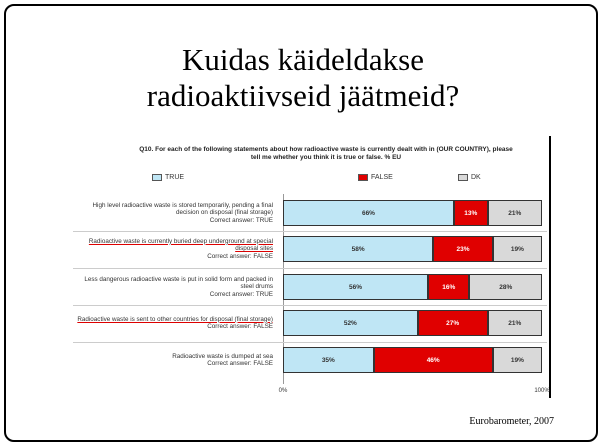  I want to click on bar-segment: 35%, so click(328, 360).